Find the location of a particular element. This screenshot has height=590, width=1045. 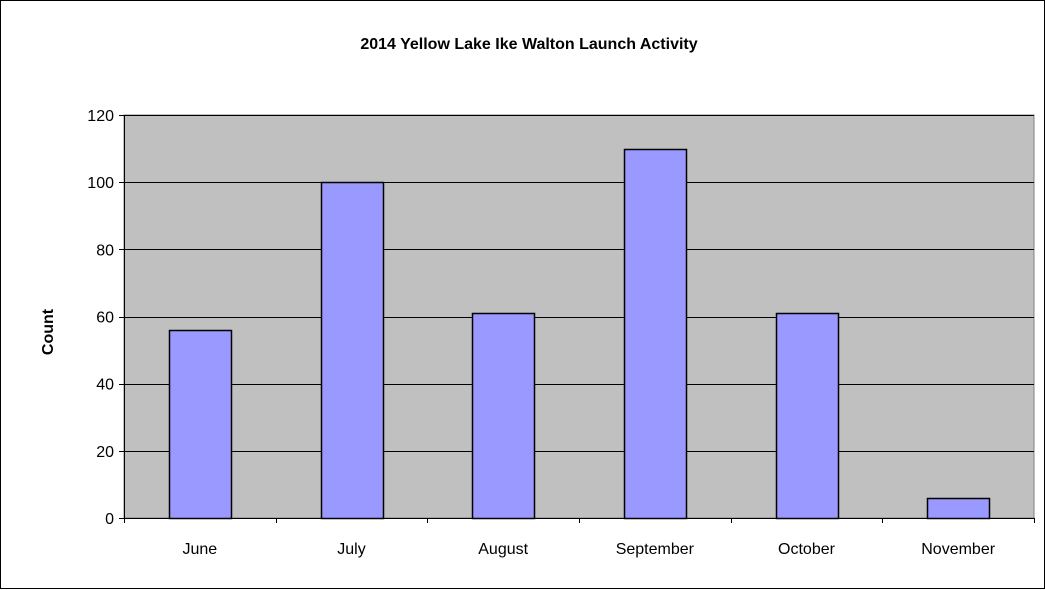

y-tick-label: 40 is located at coordinates (105, 385).